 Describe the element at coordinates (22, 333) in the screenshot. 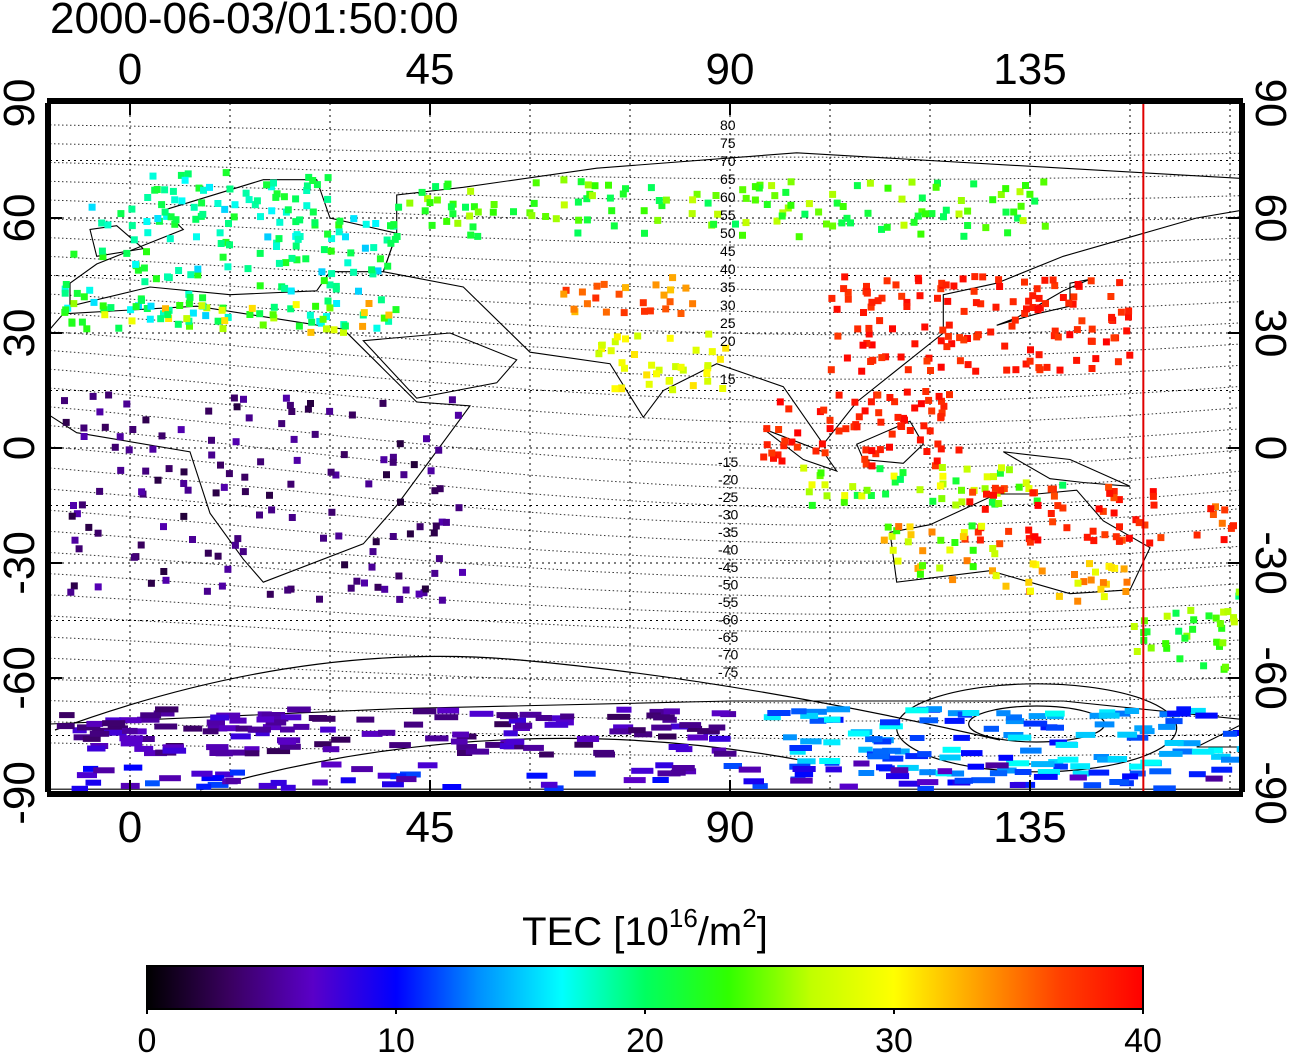

I see `y-tick-label-left: 30` at that location.